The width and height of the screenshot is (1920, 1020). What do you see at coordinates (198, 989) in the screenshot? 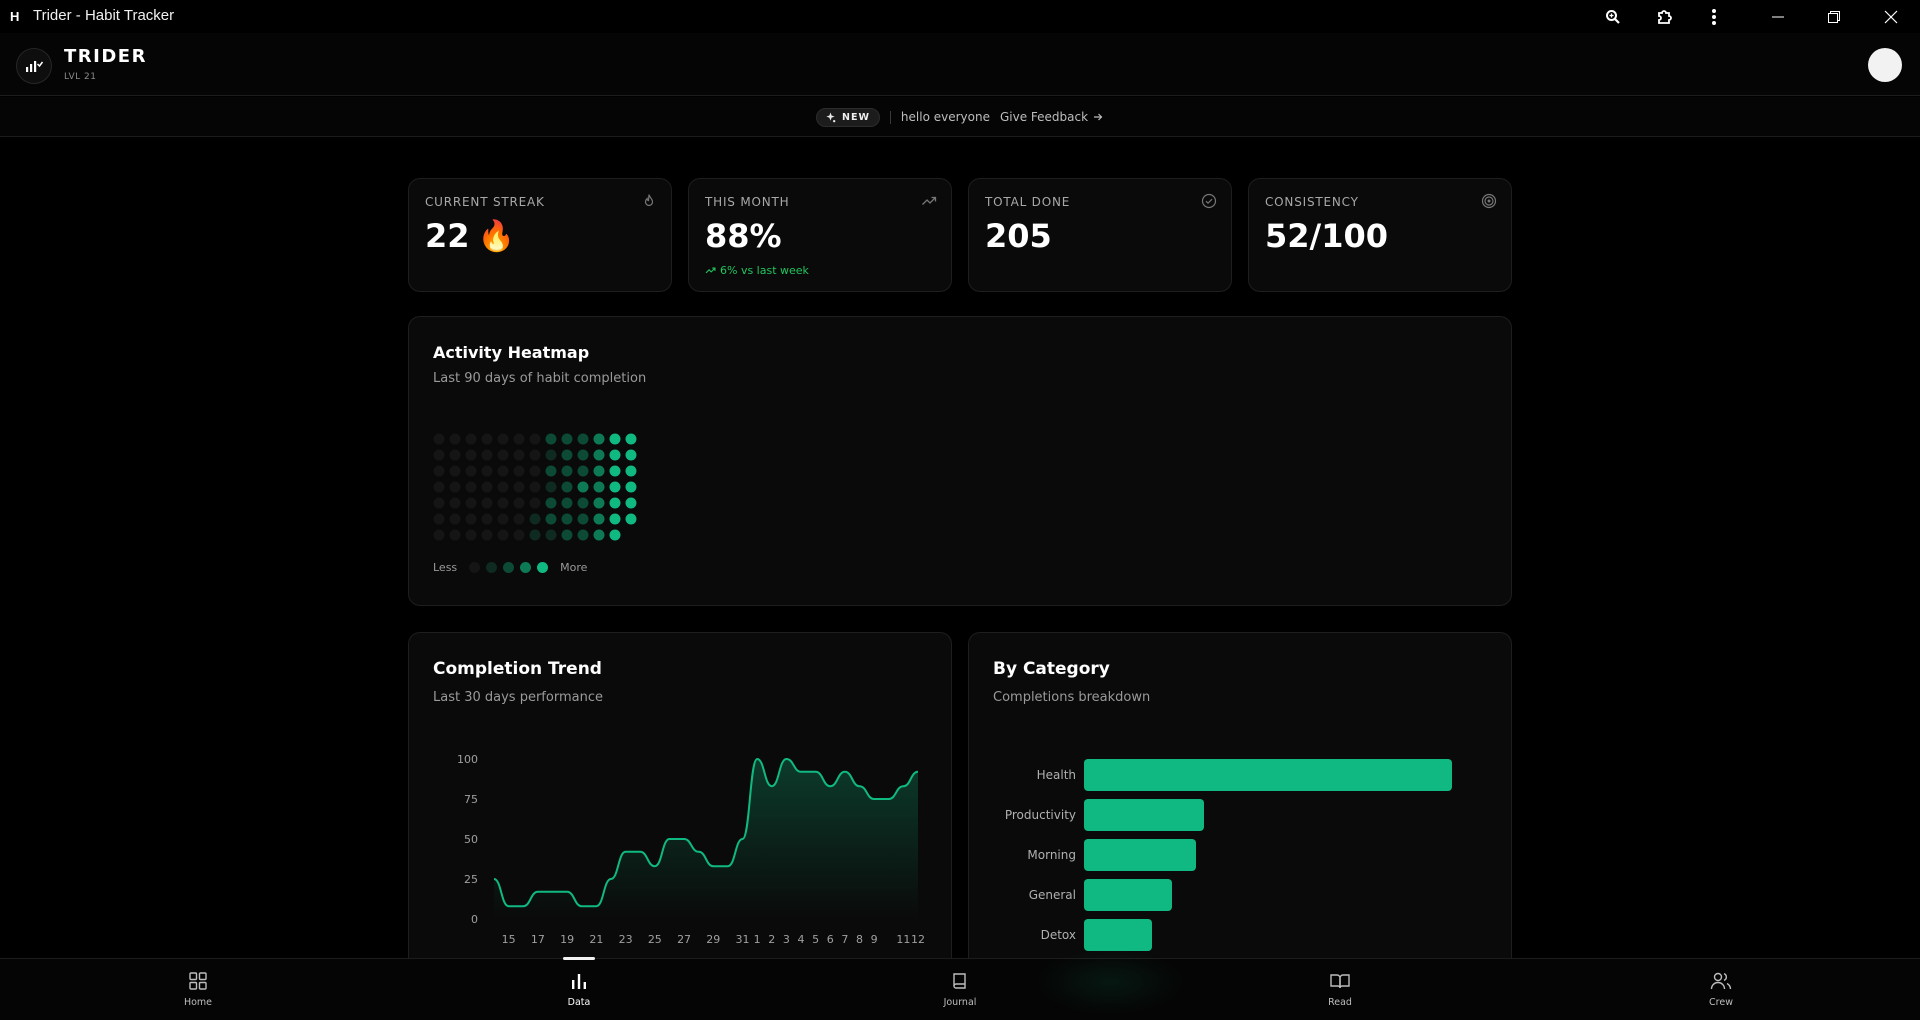
I see `nav-item-home: Home` at bounding box center [198, 989].